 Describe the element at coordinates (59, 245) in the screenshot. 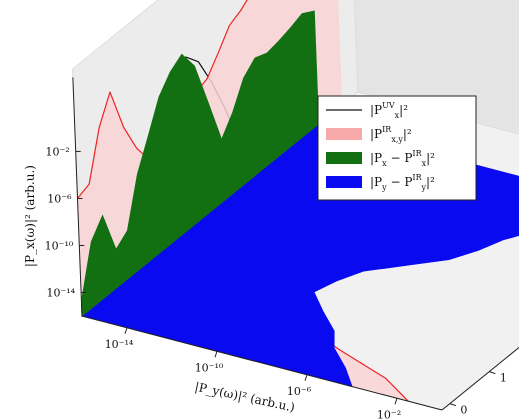

I see `z-tick-label: 10⁻¹⁰` at that location.